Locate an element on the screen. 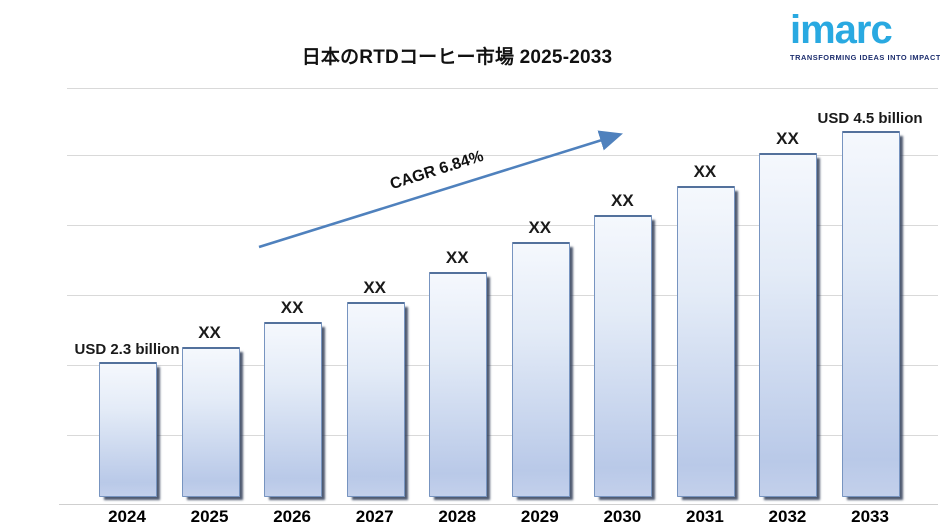  x-axis-year-label: 2027 is located at coordinates (374, 516).